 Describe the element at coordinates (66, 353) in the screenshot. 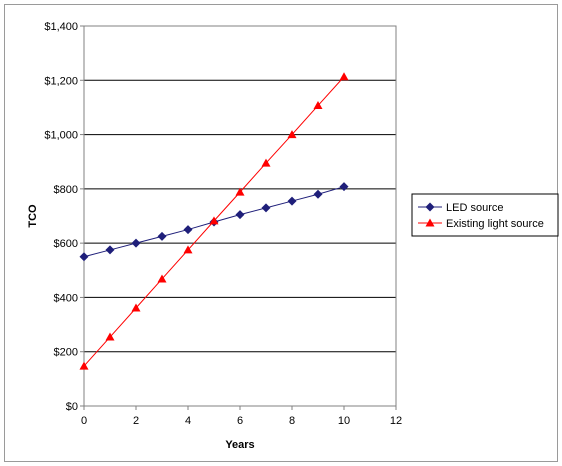

I see `y-tick-label: $200` at that location.